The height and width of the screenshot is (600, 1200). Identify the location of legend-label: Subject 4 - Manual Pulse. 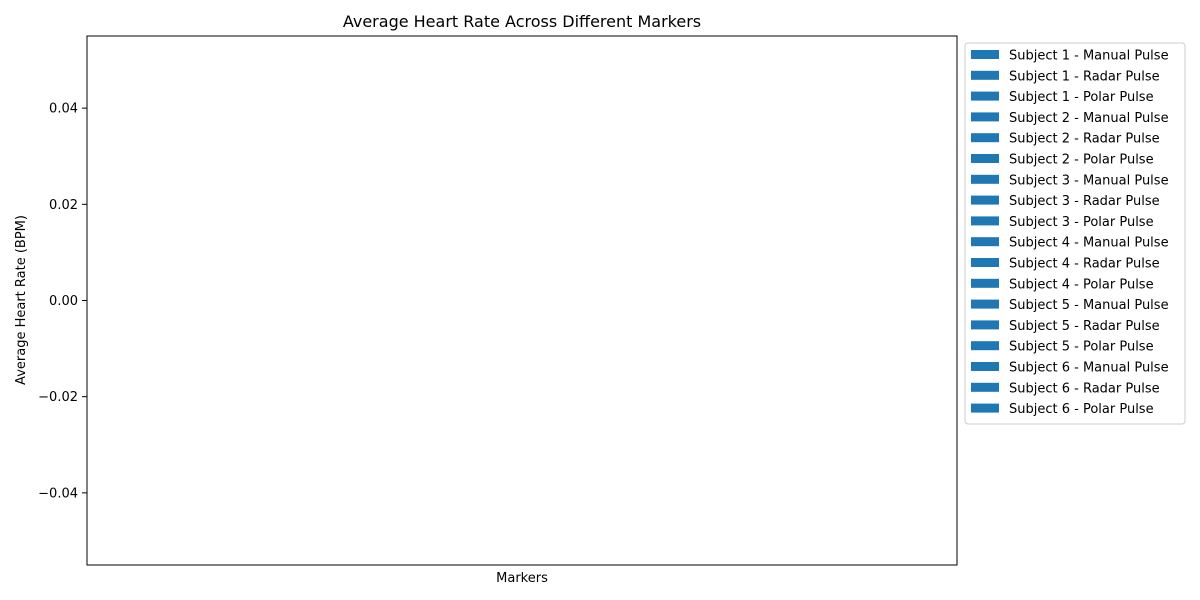
(1089, 243).